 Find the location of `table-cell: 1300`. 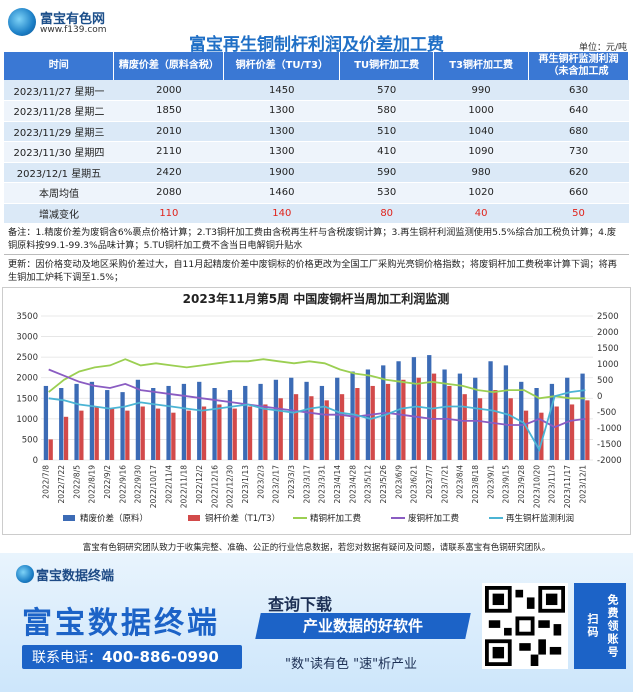

table-cell: 1300 is located at coordinates (281, 111).